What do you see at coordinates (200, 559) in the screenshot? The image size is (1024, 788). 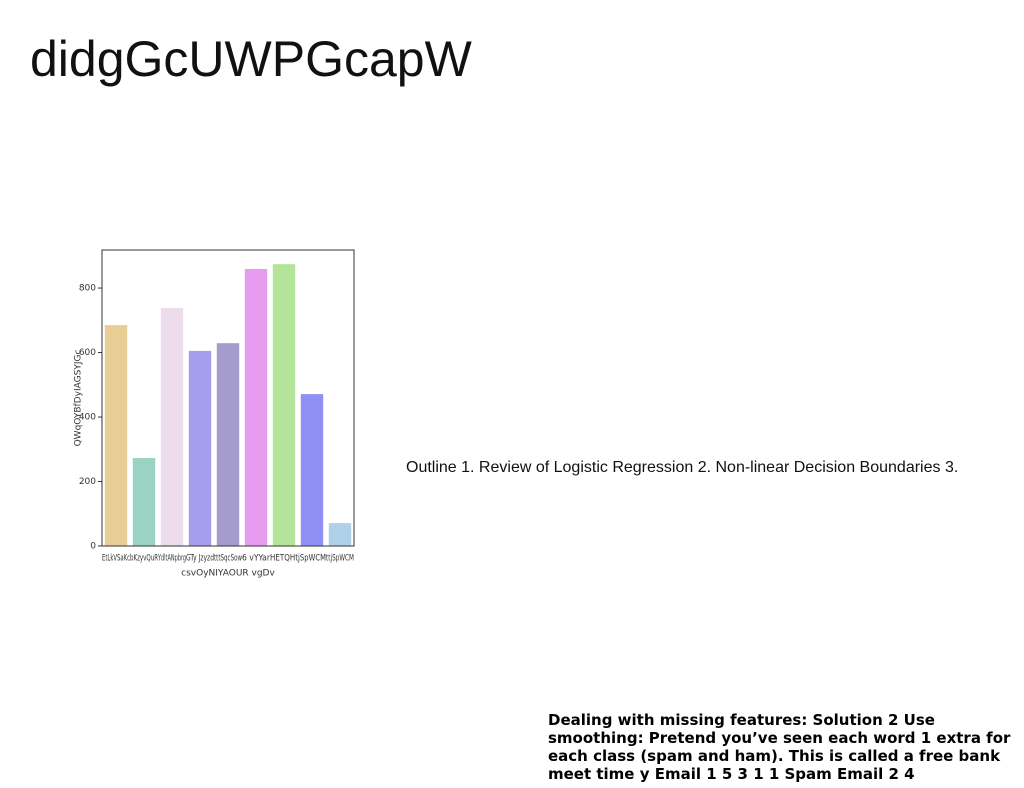 I see `x-tick-label: GTy Jzyzd` at bounding box center [200, 559].